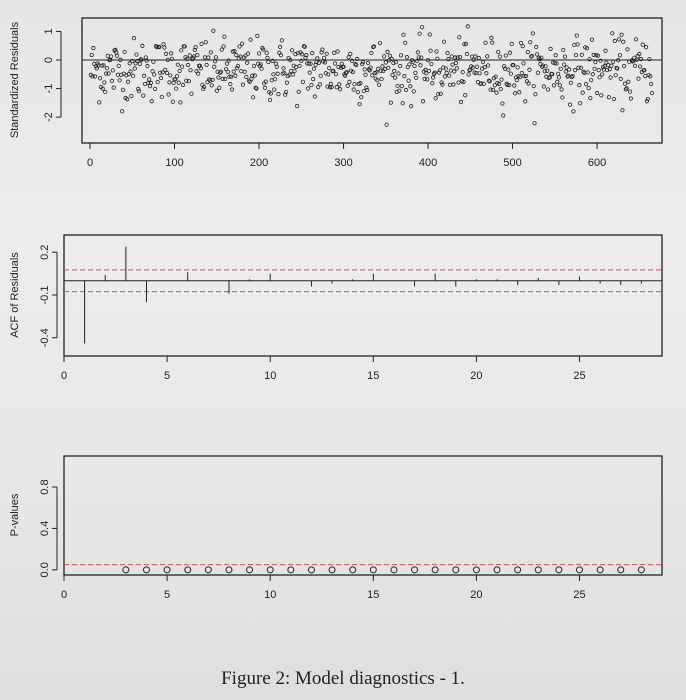  What do you see at coordinates (49, 117) in the screenshot?
I see `standardized-residuals-y-tick-label: -2` at bounding box center [49, 117].